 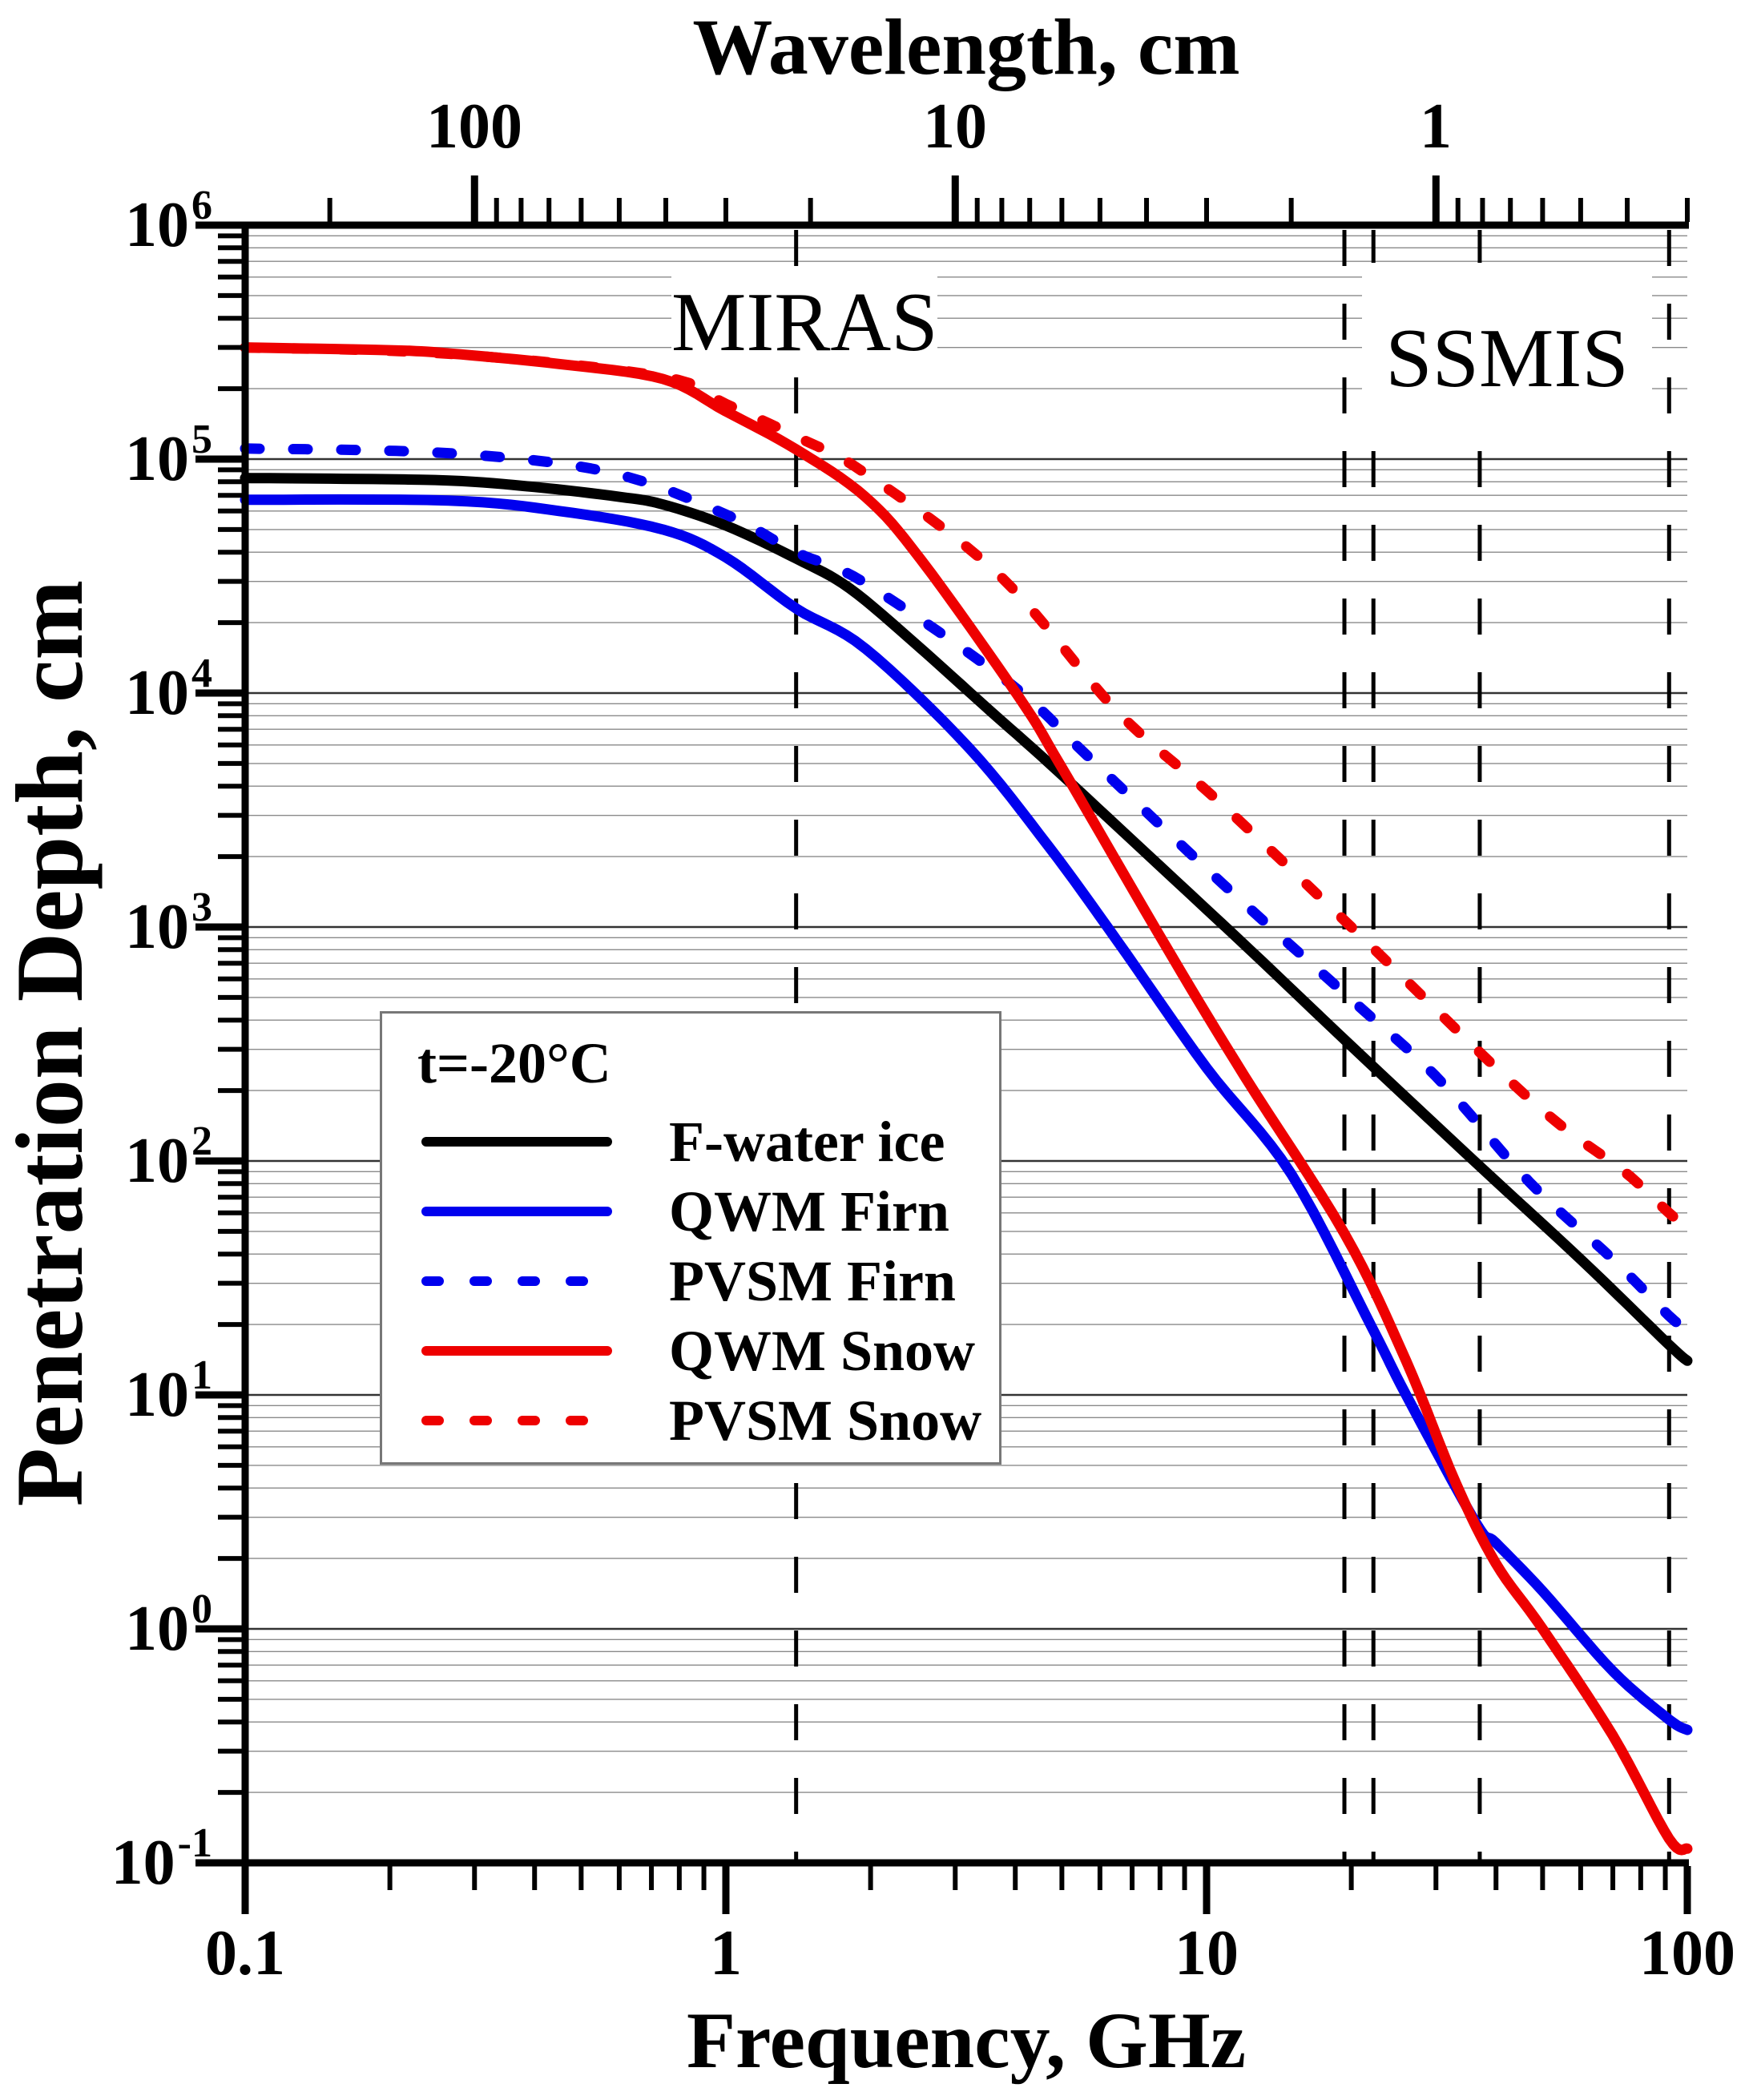 I want to click on annotation-miras: MIRAS, so click(x=805, y=322).